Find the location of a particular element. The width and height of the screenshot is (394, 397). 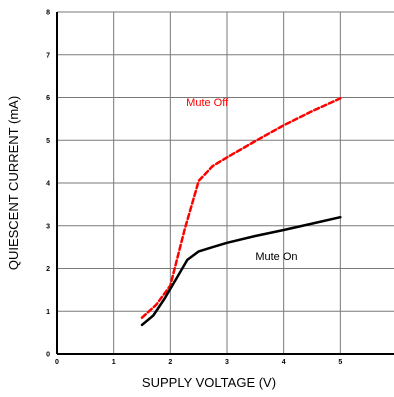

y-tick-label: 1 is located at coordinates (48, 312).